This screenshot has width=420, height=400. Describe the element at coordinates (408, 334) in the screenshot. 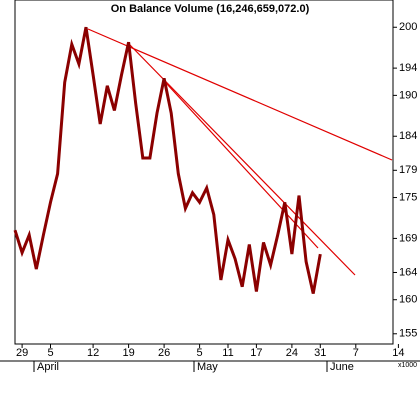

I see `y-tick-label: 155` at that location.